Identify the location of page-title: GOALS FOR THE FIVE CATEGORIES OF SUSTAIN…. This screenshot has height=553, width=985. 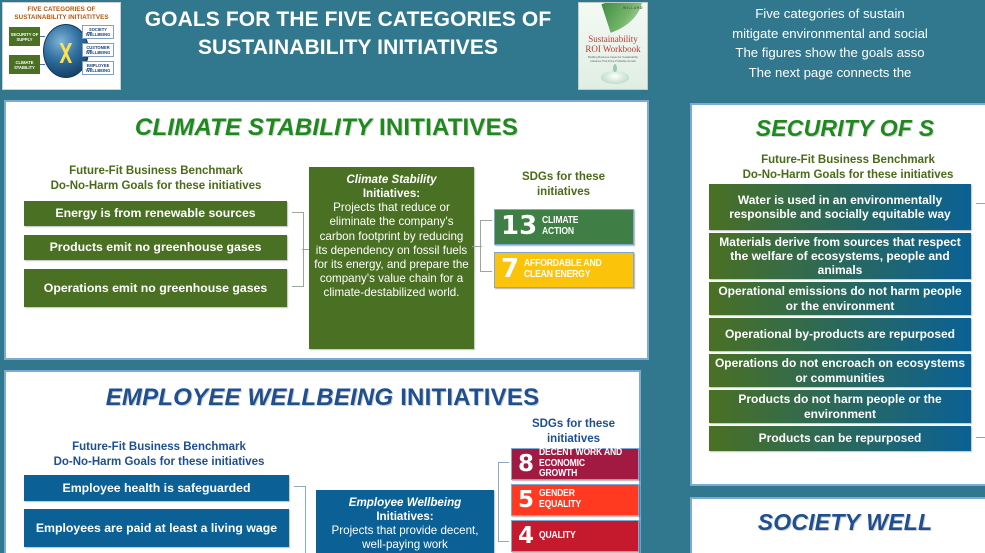
(348, 33).